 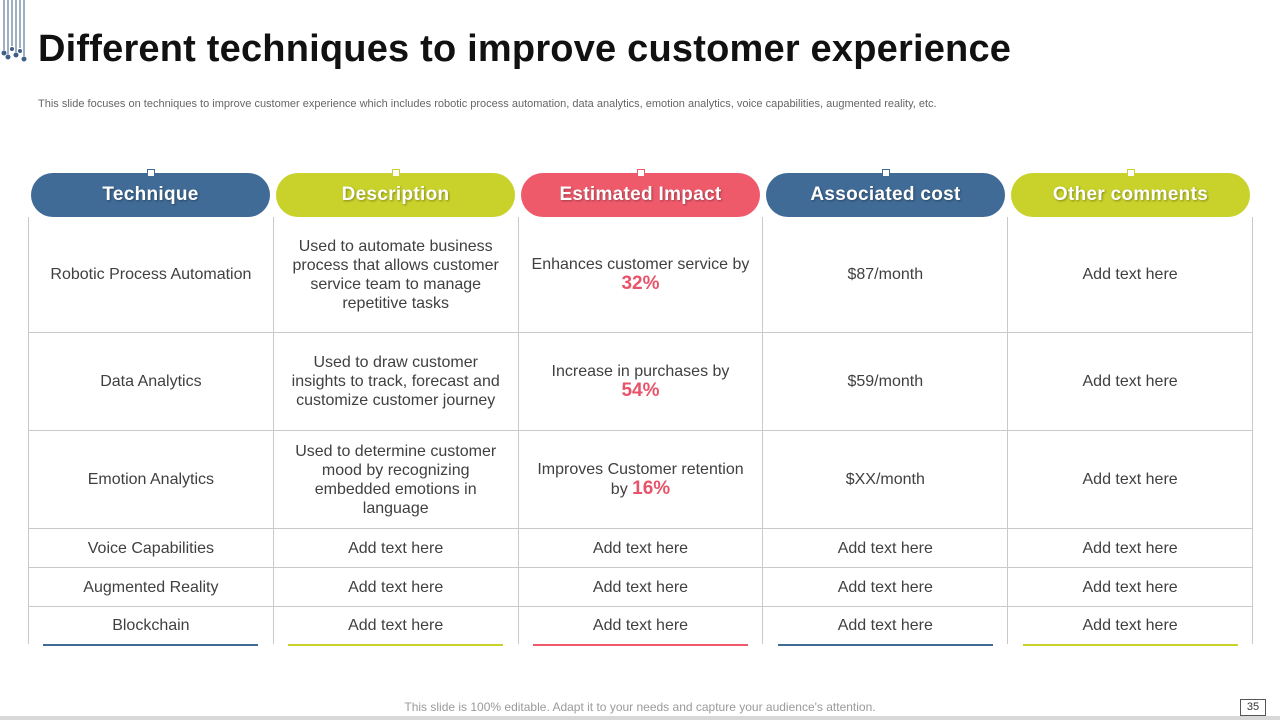 I want to click on header-label: Estimated Impact, so click(x=640, y=195).